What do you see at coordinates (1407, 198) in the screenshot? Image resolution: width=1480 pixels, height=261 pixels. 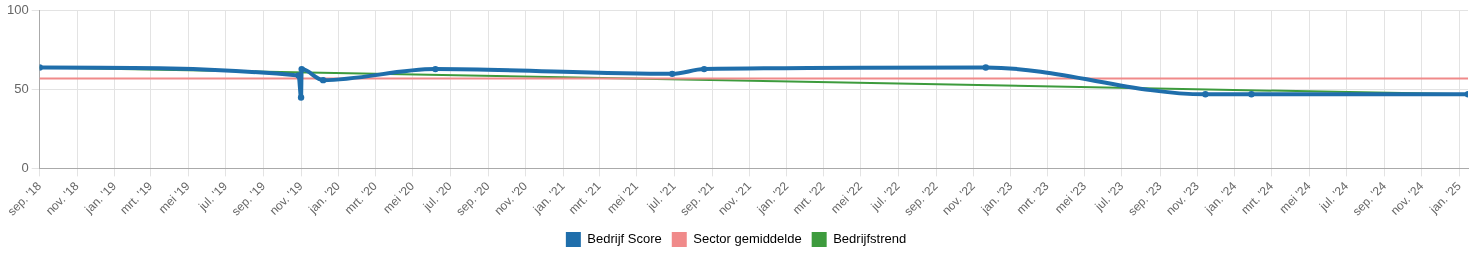 I see `x-tick-label: nov. '24` at bounding box center [1407, 198].